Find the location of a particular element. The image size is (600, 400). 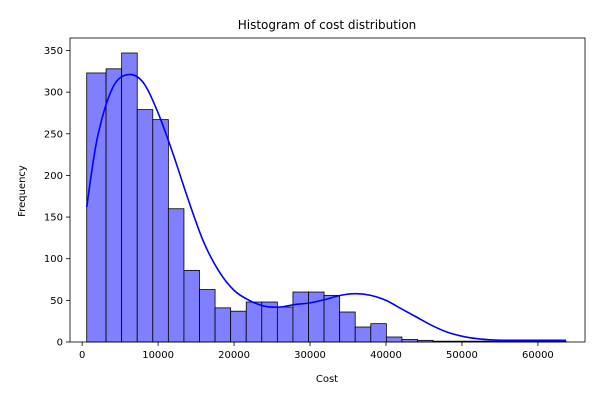

y-tick-label: 300 is located at coordinates (53, 93).